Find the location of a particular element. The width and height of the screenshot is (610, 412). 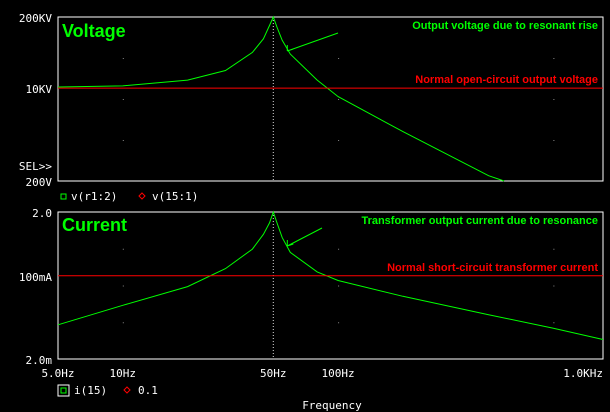

voltage-panel-title: Voltage is located at coordinates (94, 31).